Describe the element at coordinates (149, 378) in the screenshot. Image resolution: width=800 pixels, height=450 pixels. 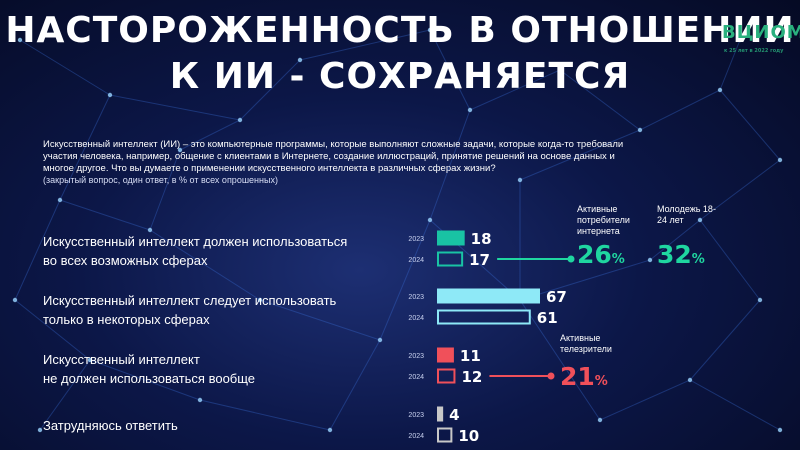
I see `answer-label-line-2: не должен использоваться вообще` at that location.